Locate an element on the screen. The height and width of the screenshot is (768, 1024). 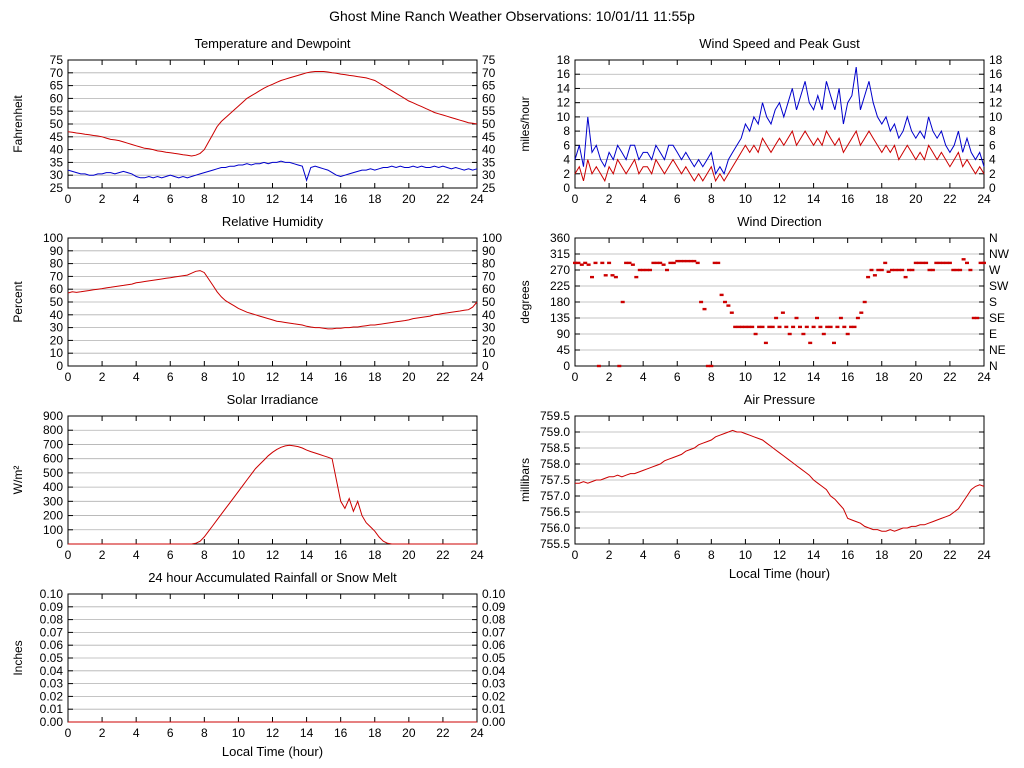
chart-title: Wind Direction is located at coordinates (779, 221).